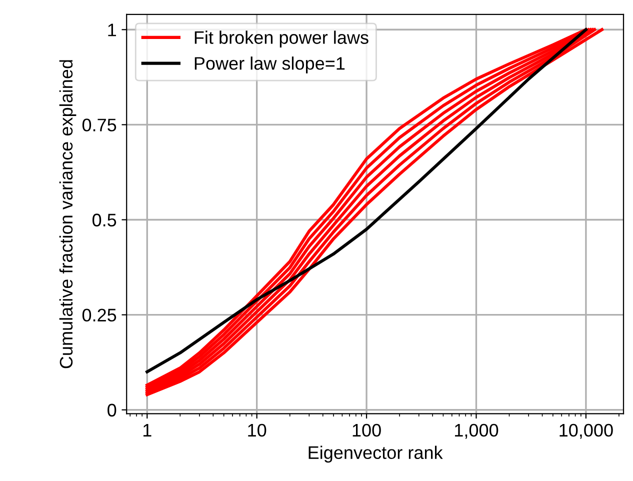 This screenshot has width=633, height=481. Describe the element at coordinates (269, 65) in the screenshot. I see `legend-label: Power law slope=1` at that location.